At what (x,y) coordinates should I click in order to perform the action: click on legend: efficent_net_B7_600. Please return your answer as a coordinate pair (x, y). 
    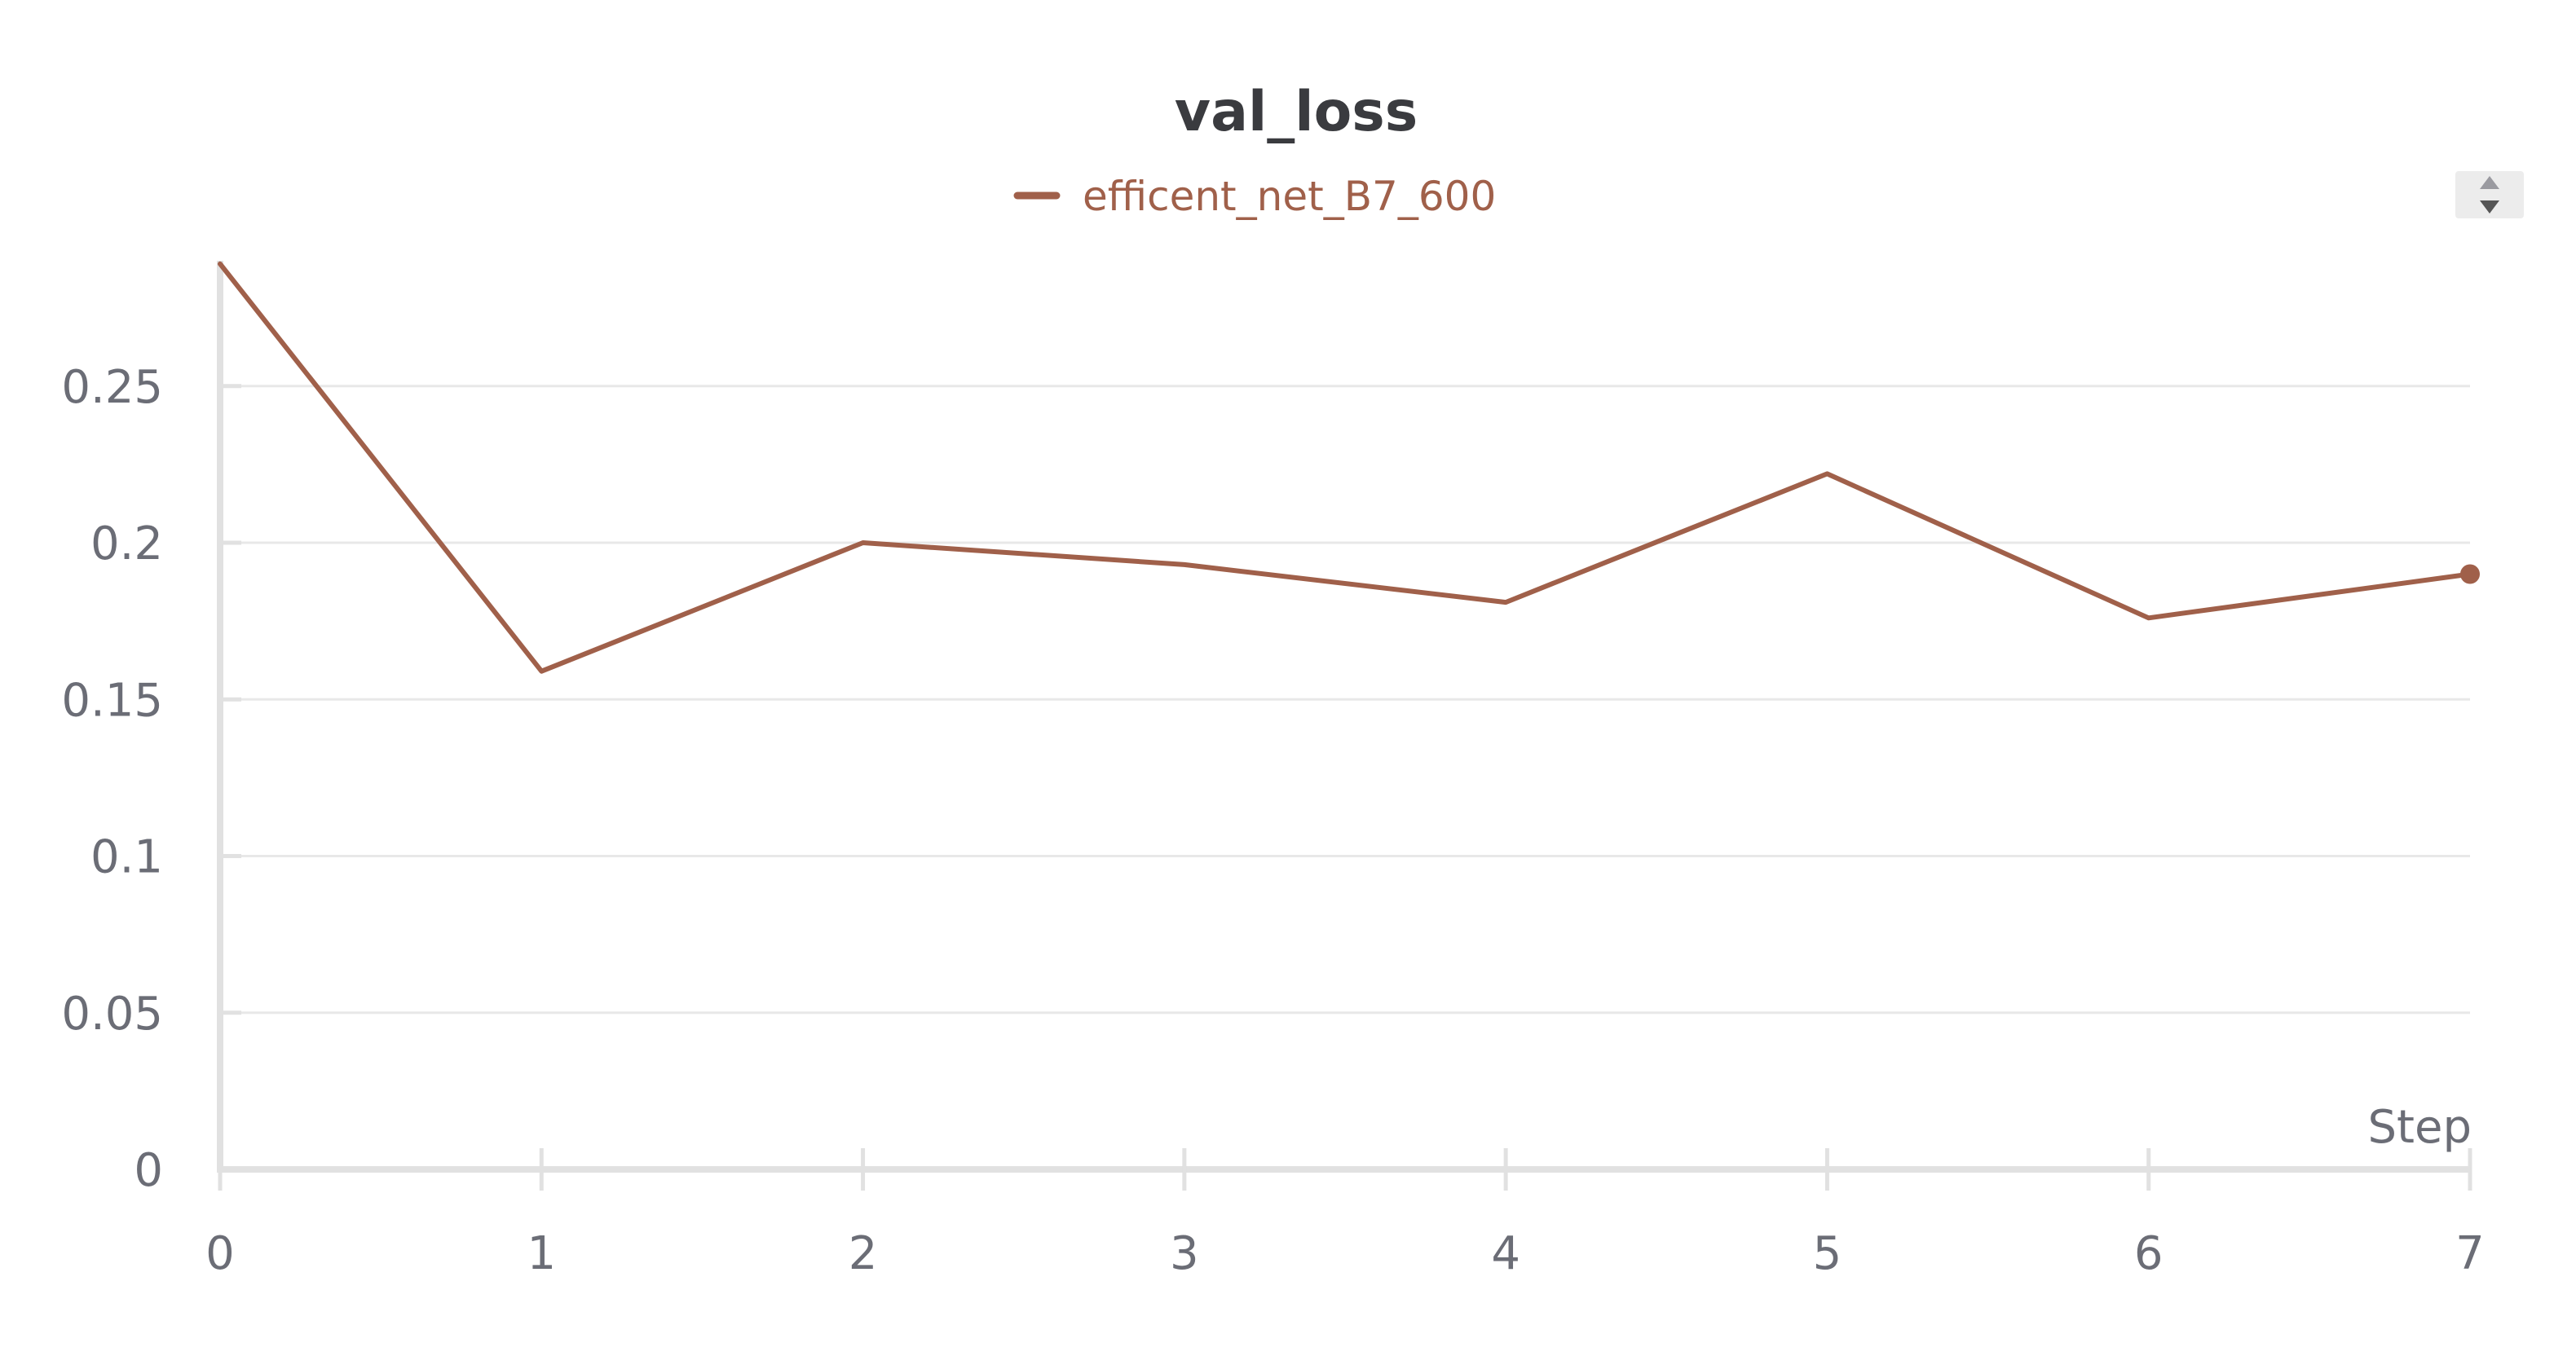
    Looking at the image, I should click on (1254, 196).